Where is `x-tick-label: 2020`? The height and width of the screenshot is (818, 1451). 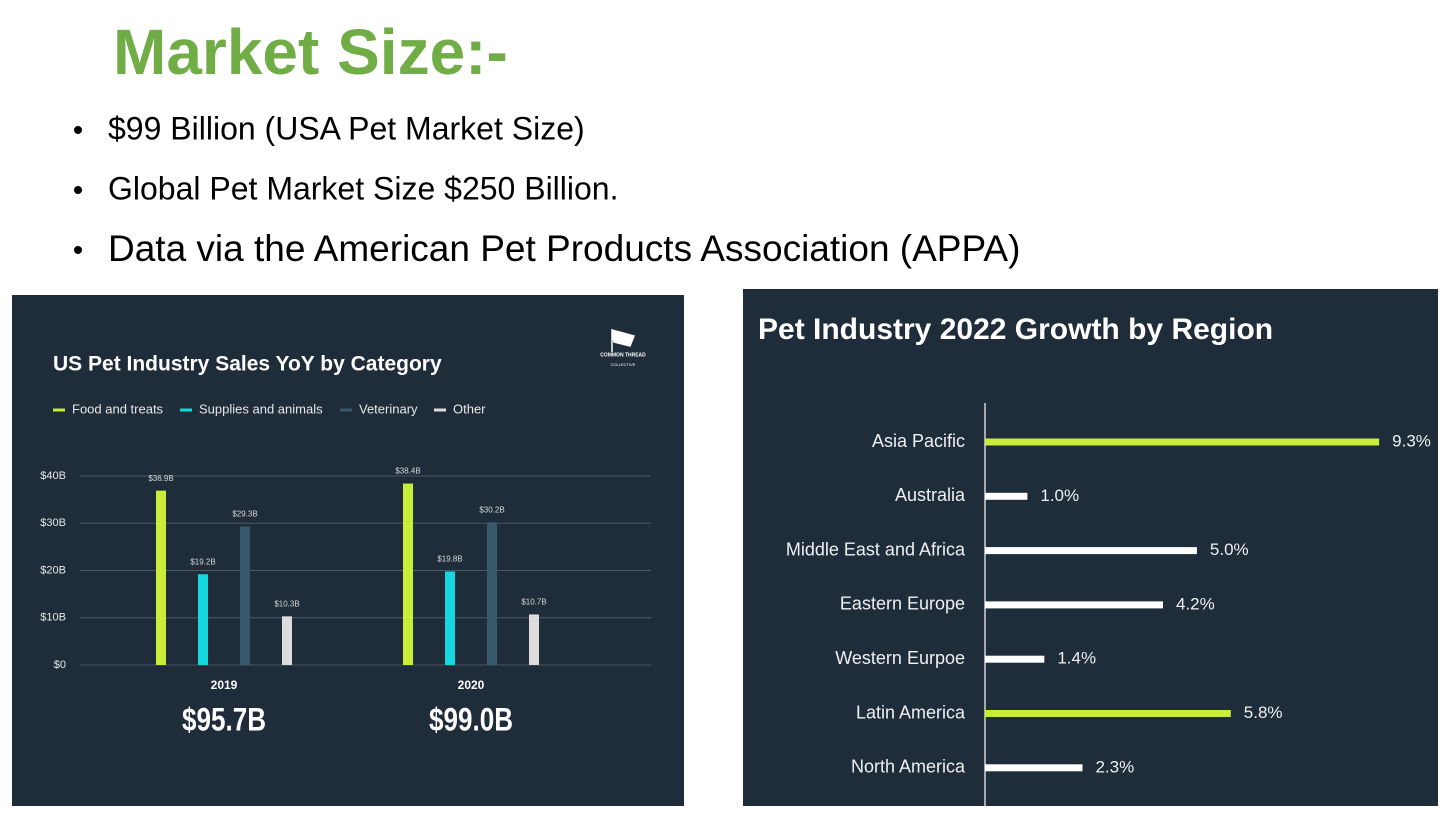 x-tick-label: 2020 is located at coordinates (471, 685).